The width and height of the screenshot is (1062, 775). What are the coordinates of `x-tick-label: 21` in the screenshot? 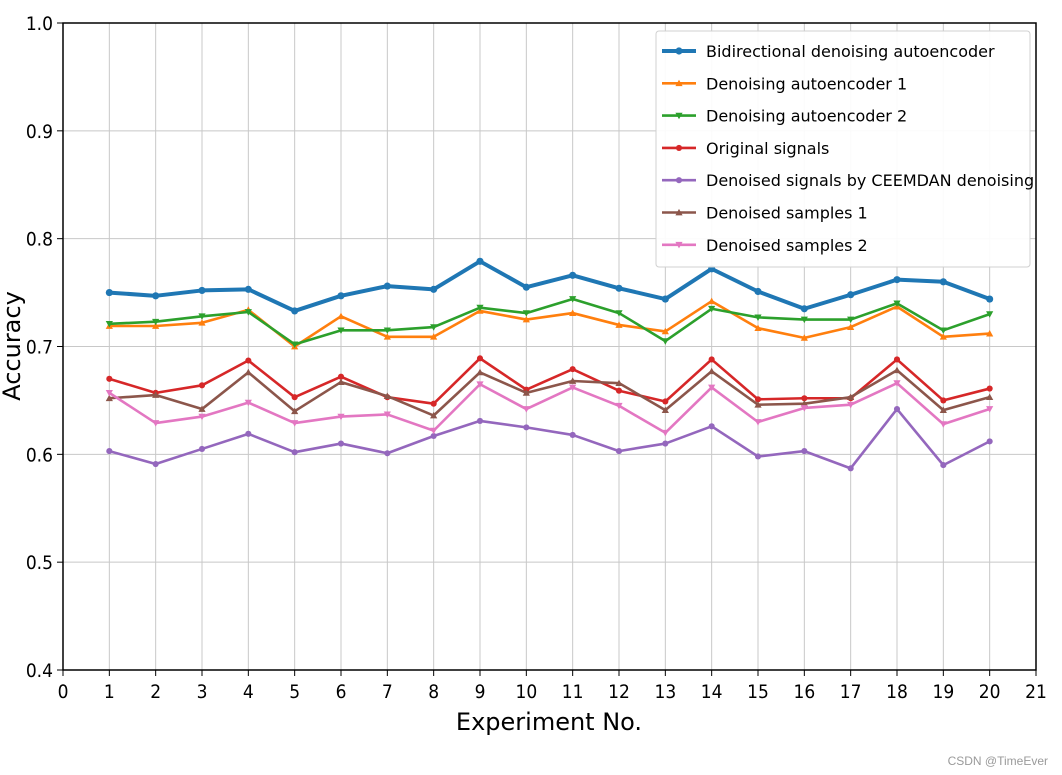 It's located at (1036, 692).